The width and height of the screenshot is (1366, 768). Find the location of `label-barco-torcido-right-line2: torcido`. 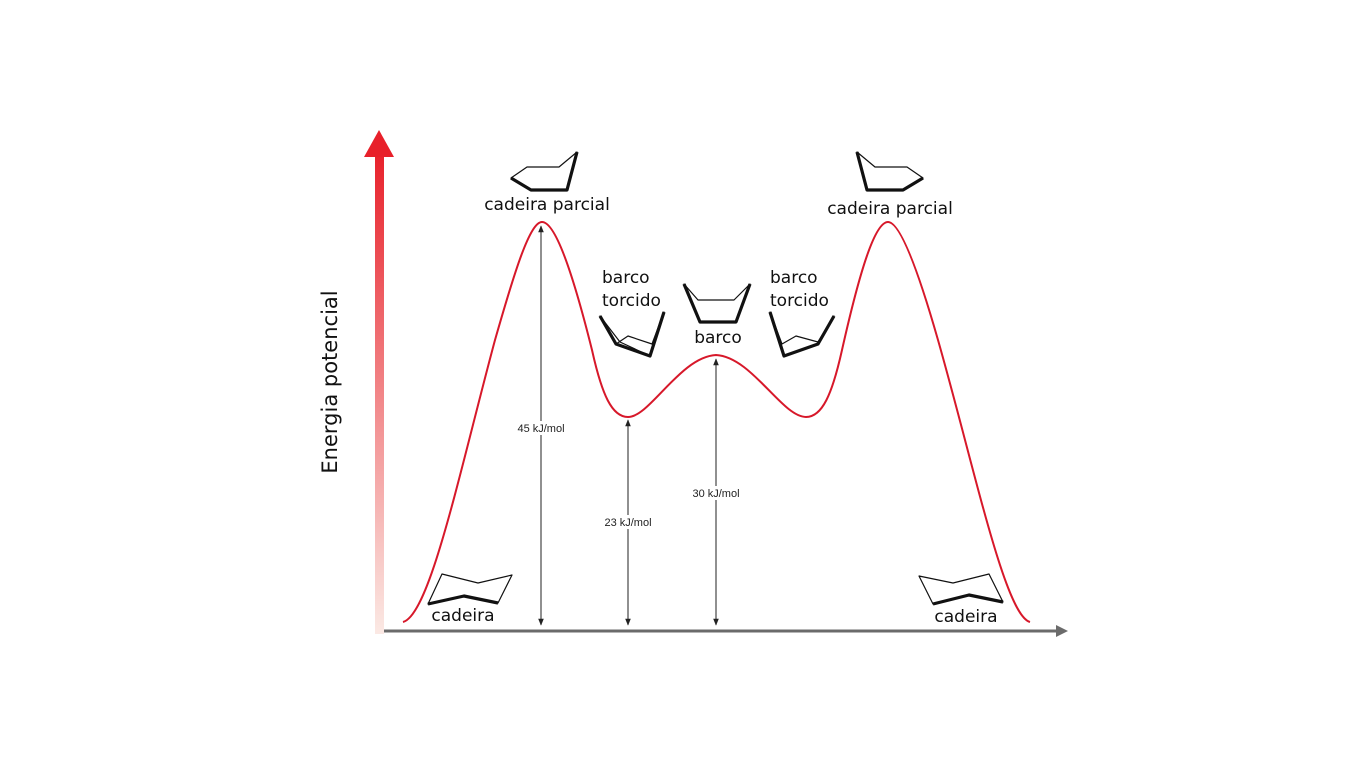

label-barco-torcido-right-line2: torcido is located at coordinates (799, 301).